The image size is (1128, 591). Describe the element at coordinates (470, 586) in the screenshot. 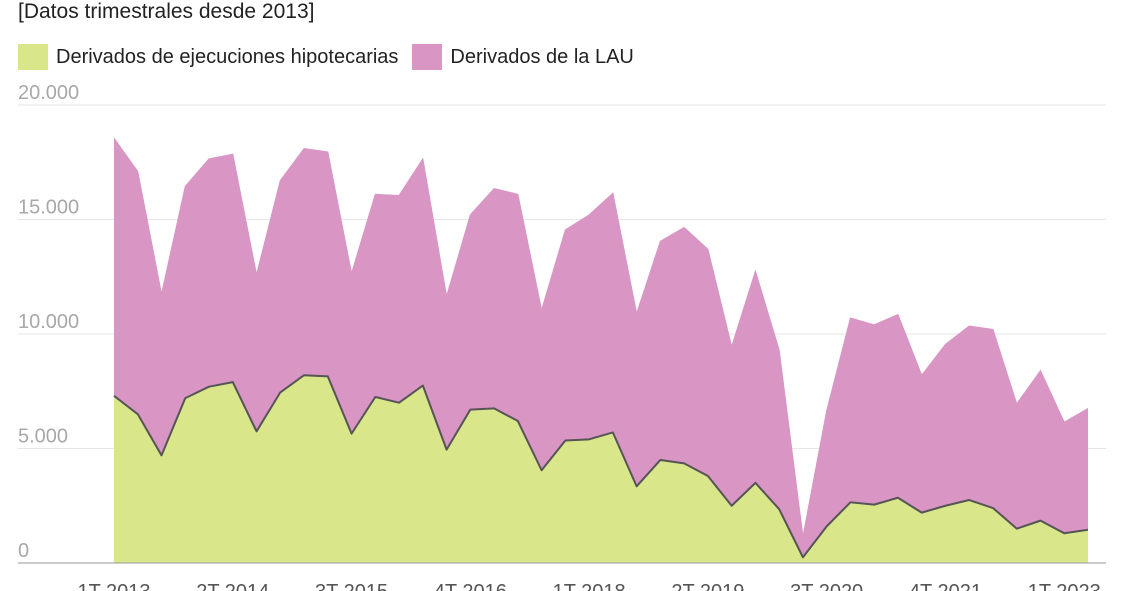

I see `x-tick-label: 4T 2016` at that location.